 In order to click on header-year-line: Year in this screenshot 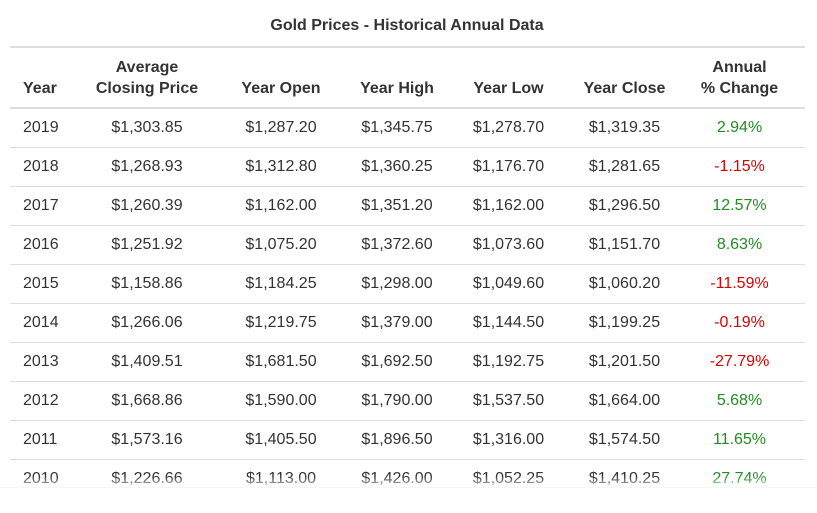, I will do `click(40, 88)`.